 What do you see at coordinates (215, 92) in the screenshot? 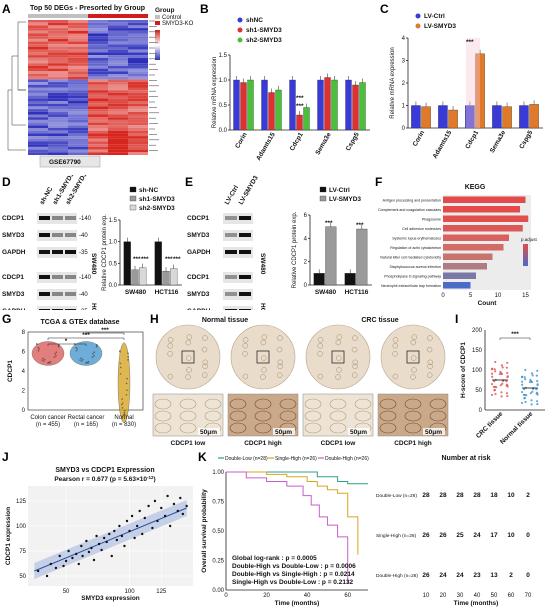
I see `y-axis-label: Relative mRNA expression` at bounding box center [215, 92].